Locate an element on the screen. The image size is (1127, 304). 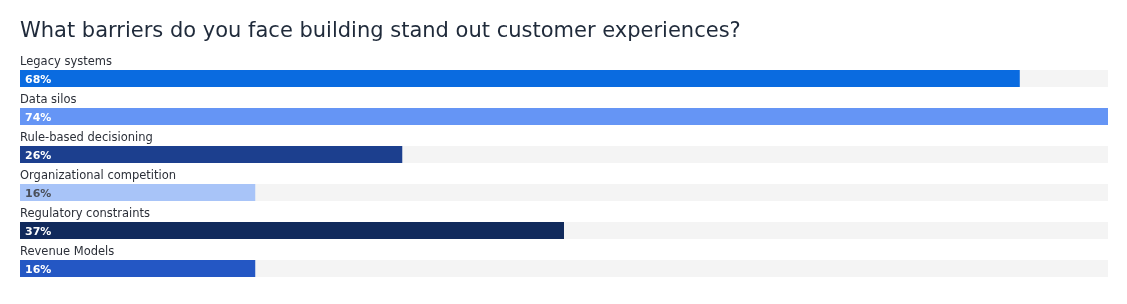
y-tick-label: Rule-based decisioning is located at coordinates (86, 137).